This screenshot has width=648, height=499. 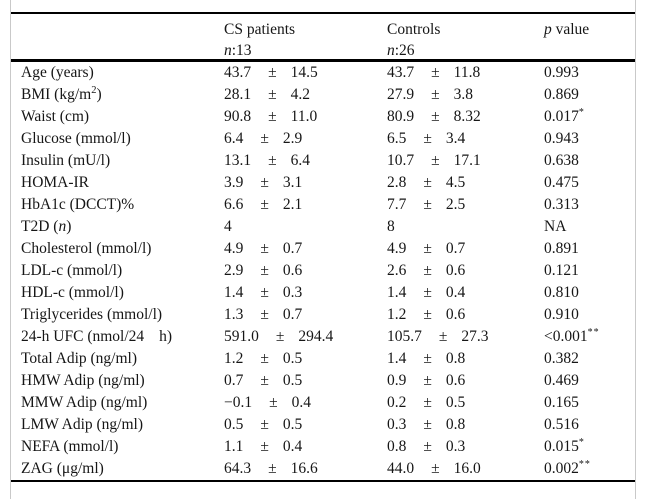 I want to click on table-row: LDL-c (mmol/l) 2.9 ± 0.6 2.6 ± 0.6 0.121, so click(x=323, y=271).